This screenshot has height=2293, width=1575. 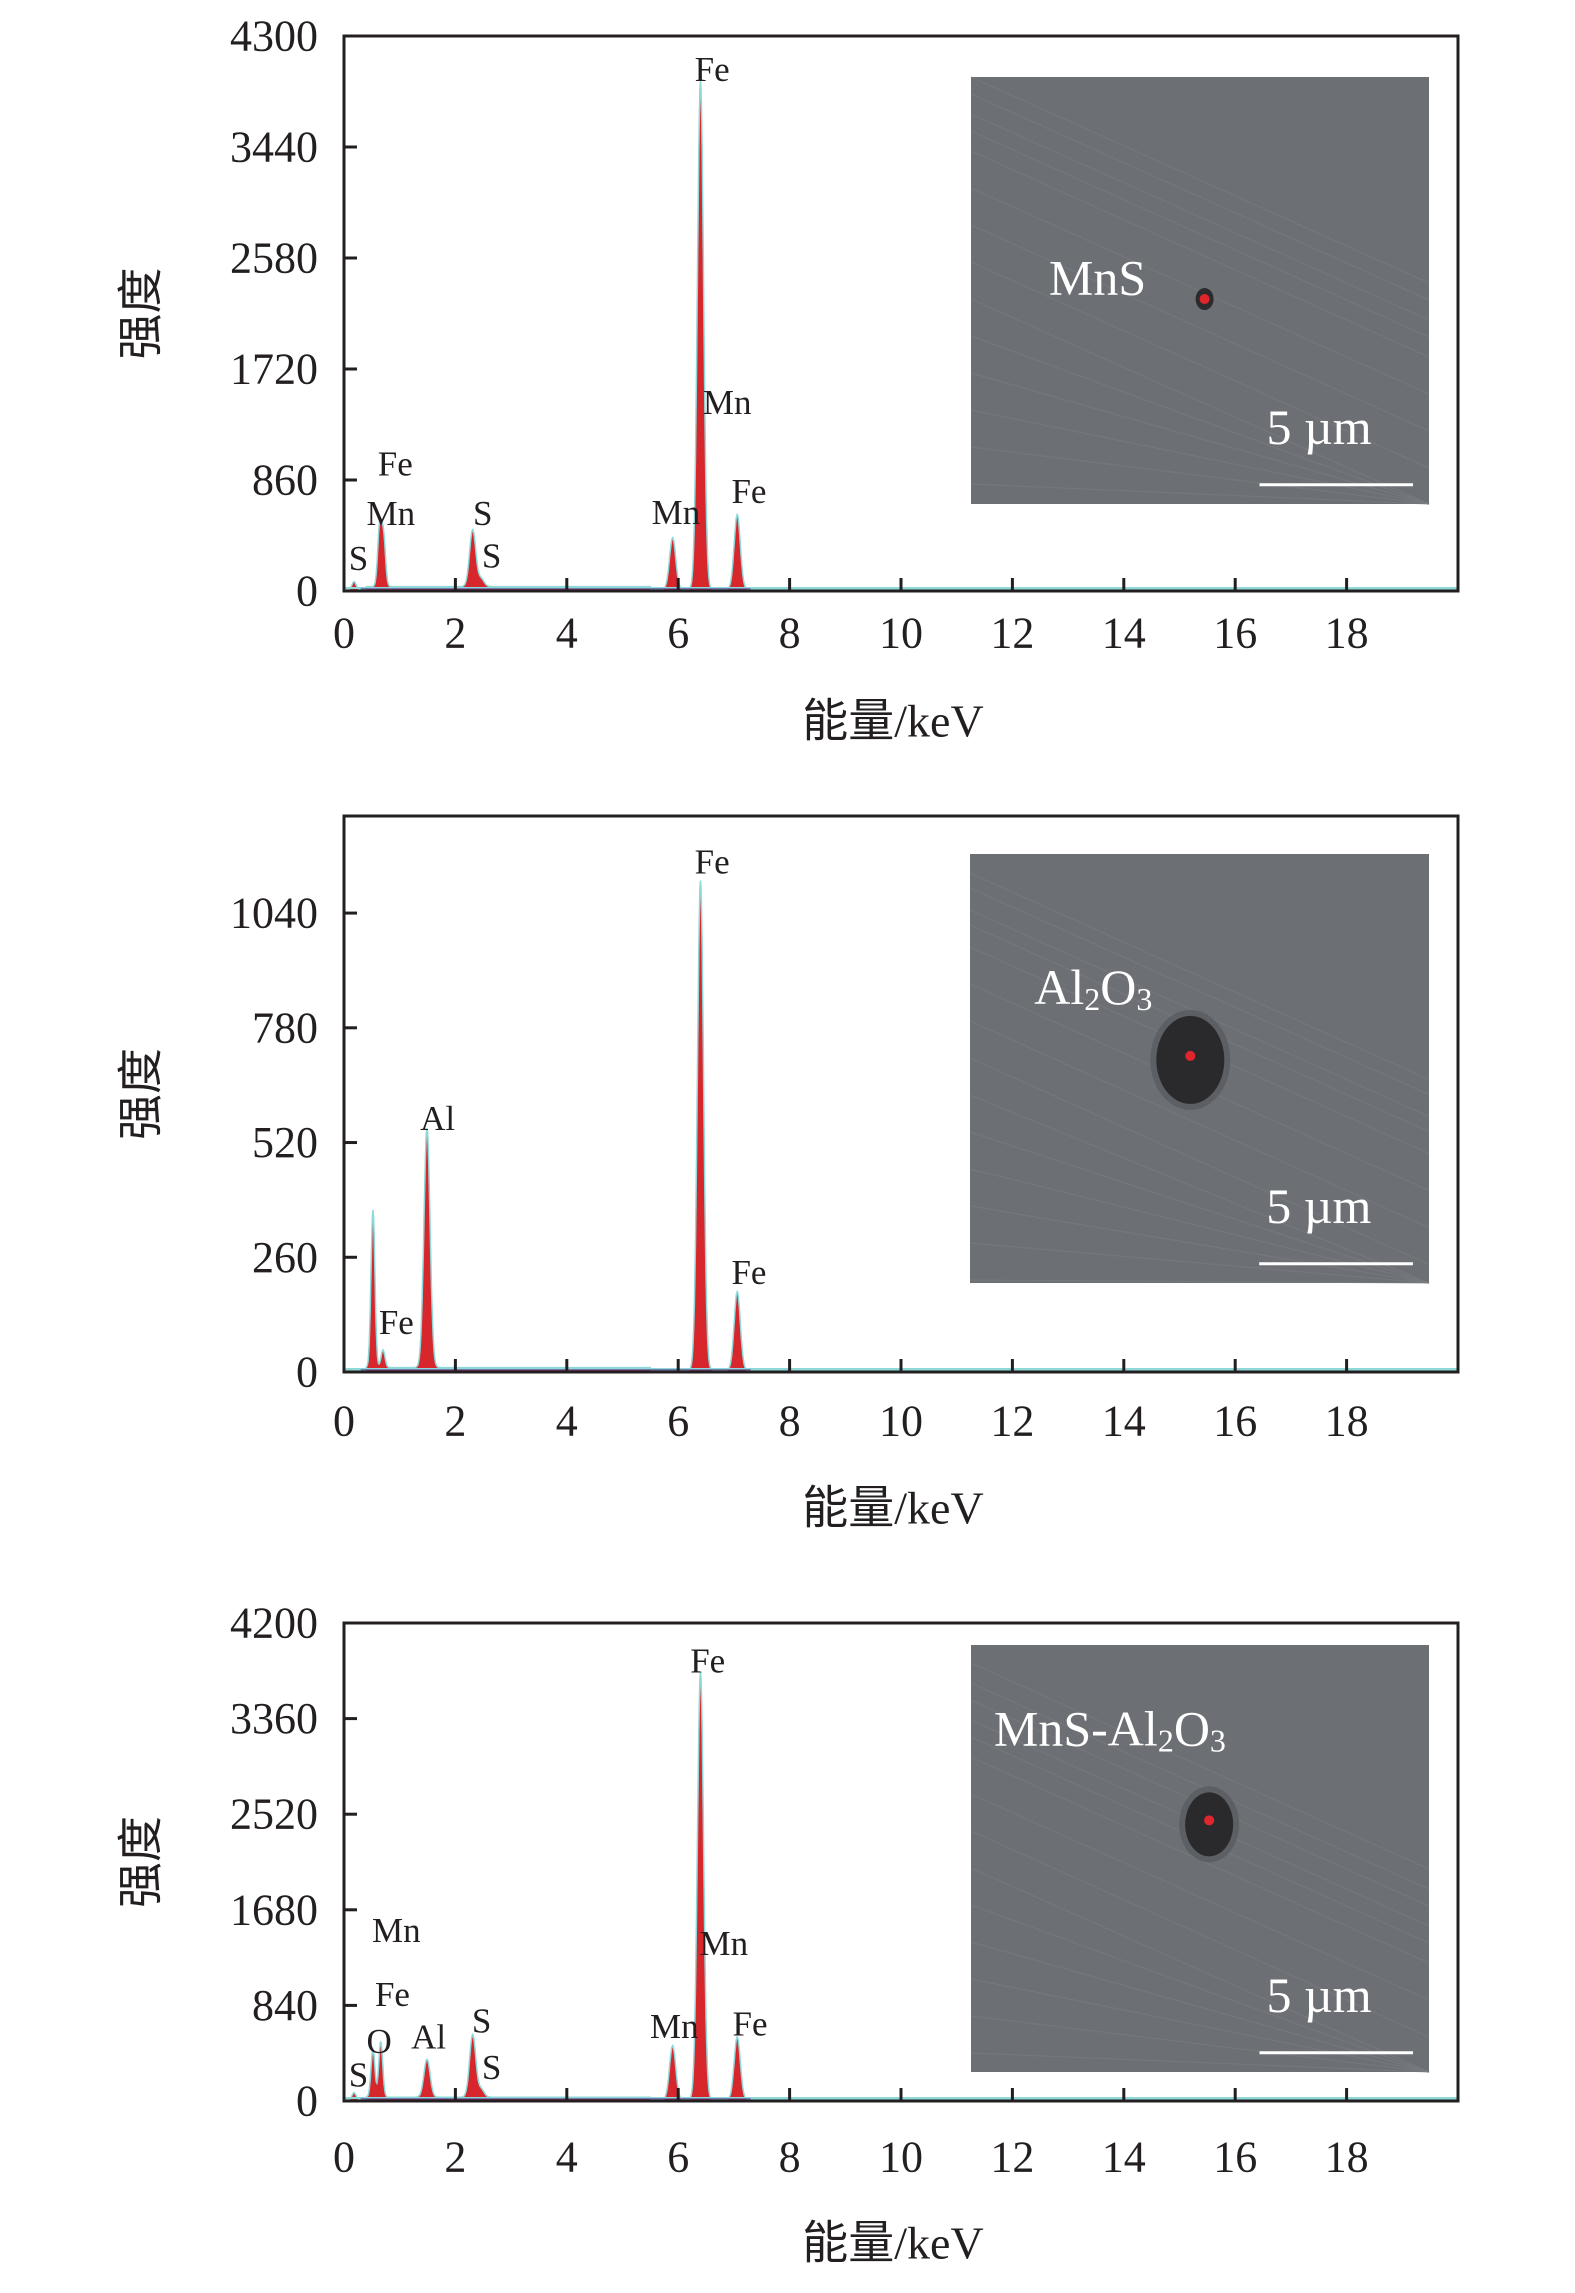 I want to click on y-tick-label: 2520, so click(x=274, y=1814).